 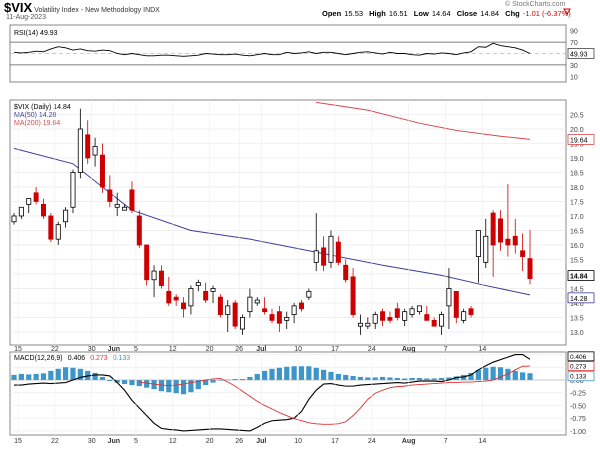 I want to click on price-last-value-box, so click(x=581, y=276).